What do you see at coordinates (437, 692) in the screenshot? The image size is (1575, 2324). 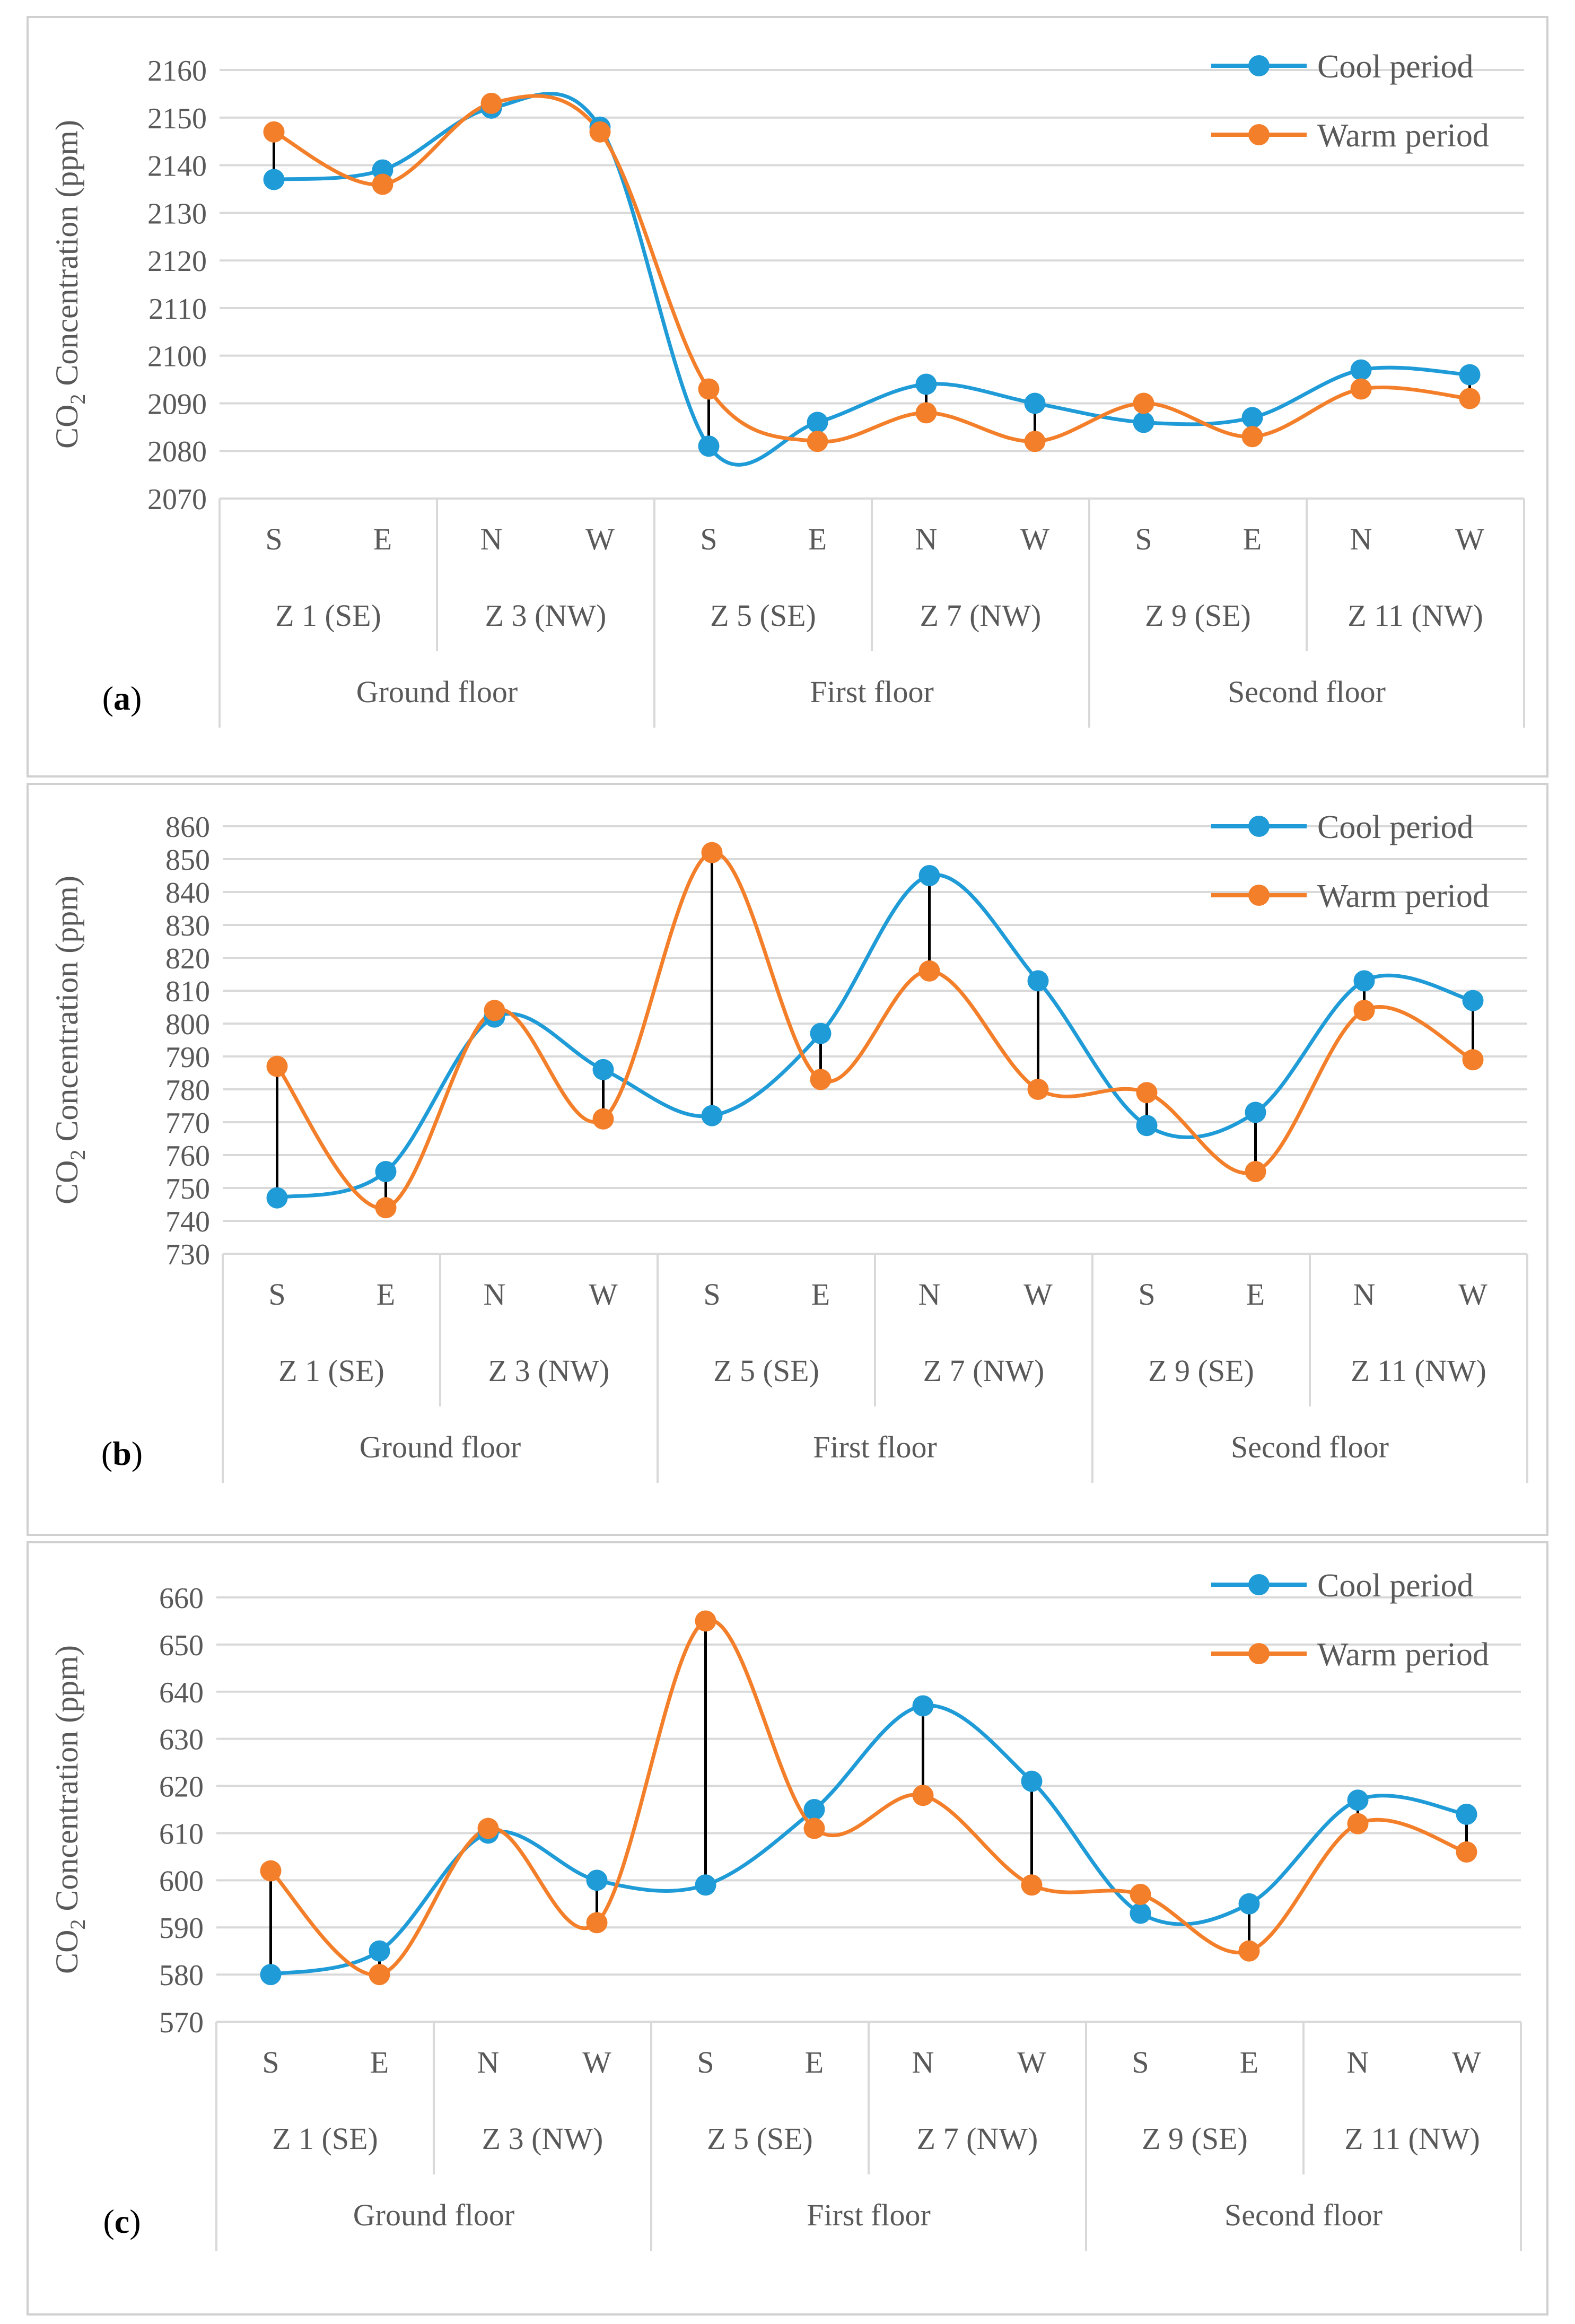 I see `floor-label: Ground floor` at bounding box center [437, 692].